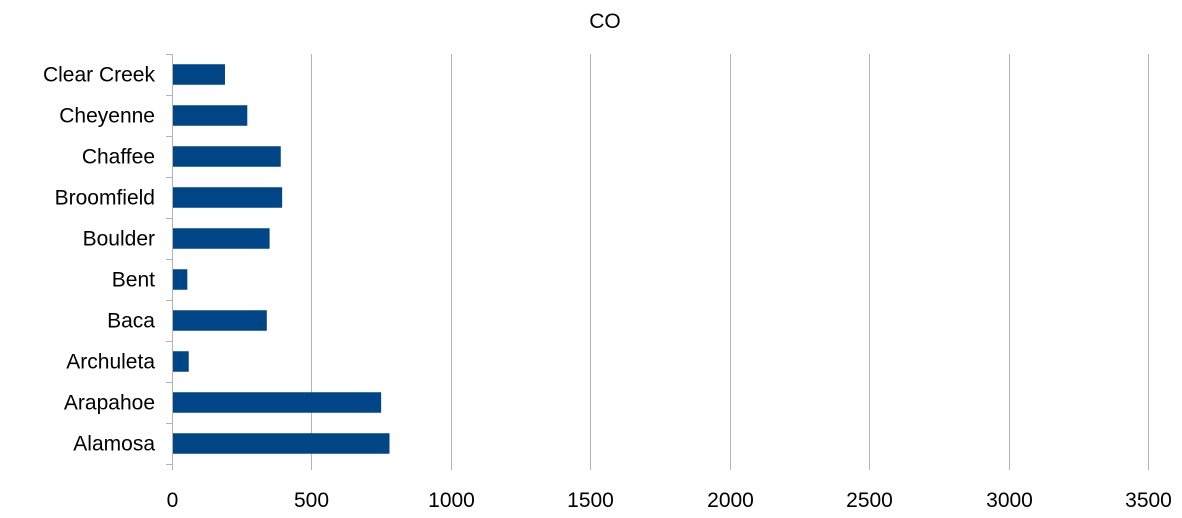 The width and height of the screenshot is (1182, 518). I want to click on category-label: Archuleta, so click(110, 362).